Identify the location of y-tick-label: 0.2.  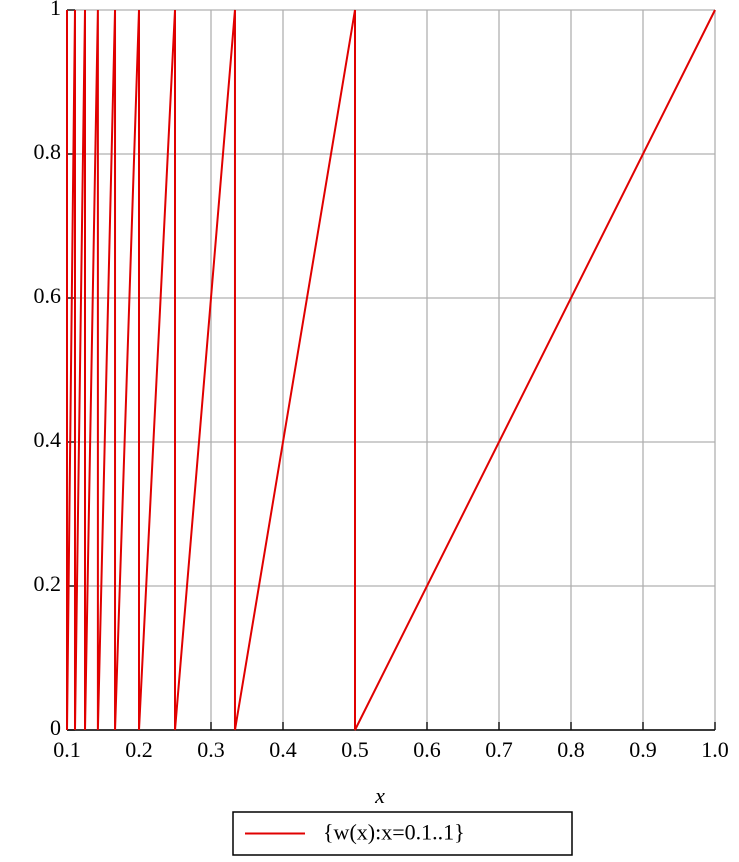
(48, 583).